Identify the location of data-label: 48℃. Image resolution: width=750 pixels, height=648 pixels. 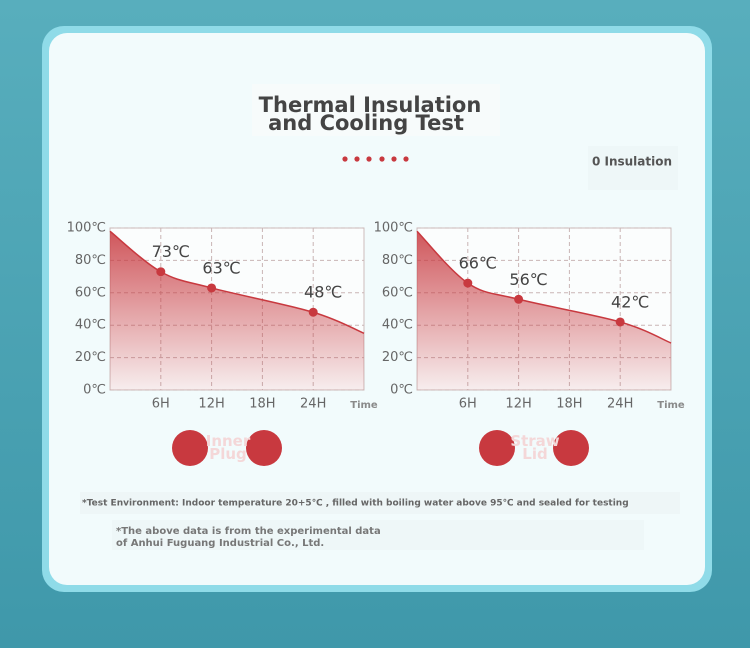
(323, 292).